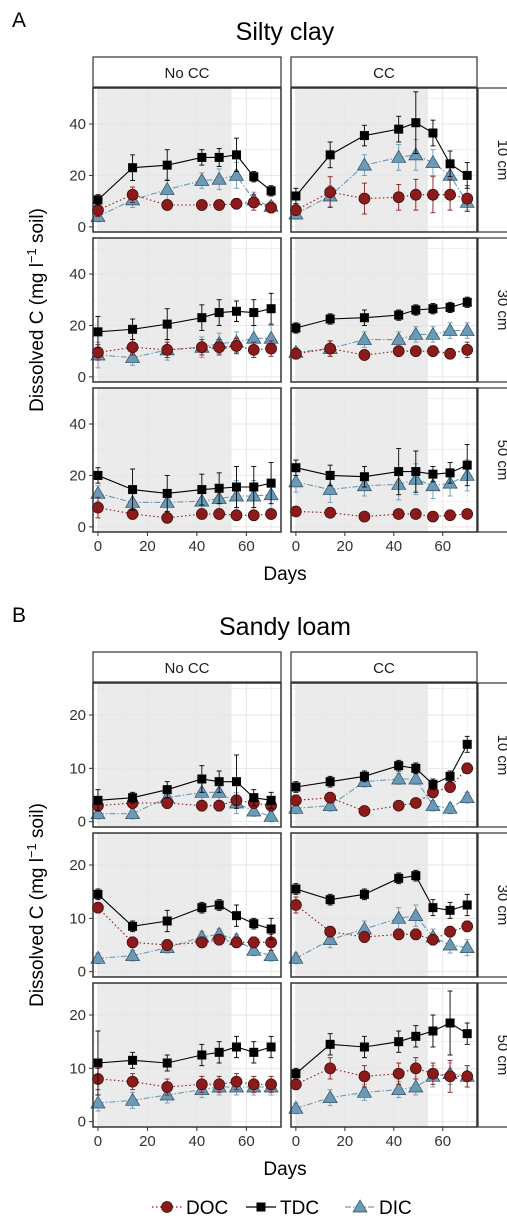  What do you see at coordinates (285, 32) in the screenshot?
I see `chart-title: Silty clay` at bounding box center [285, 32].